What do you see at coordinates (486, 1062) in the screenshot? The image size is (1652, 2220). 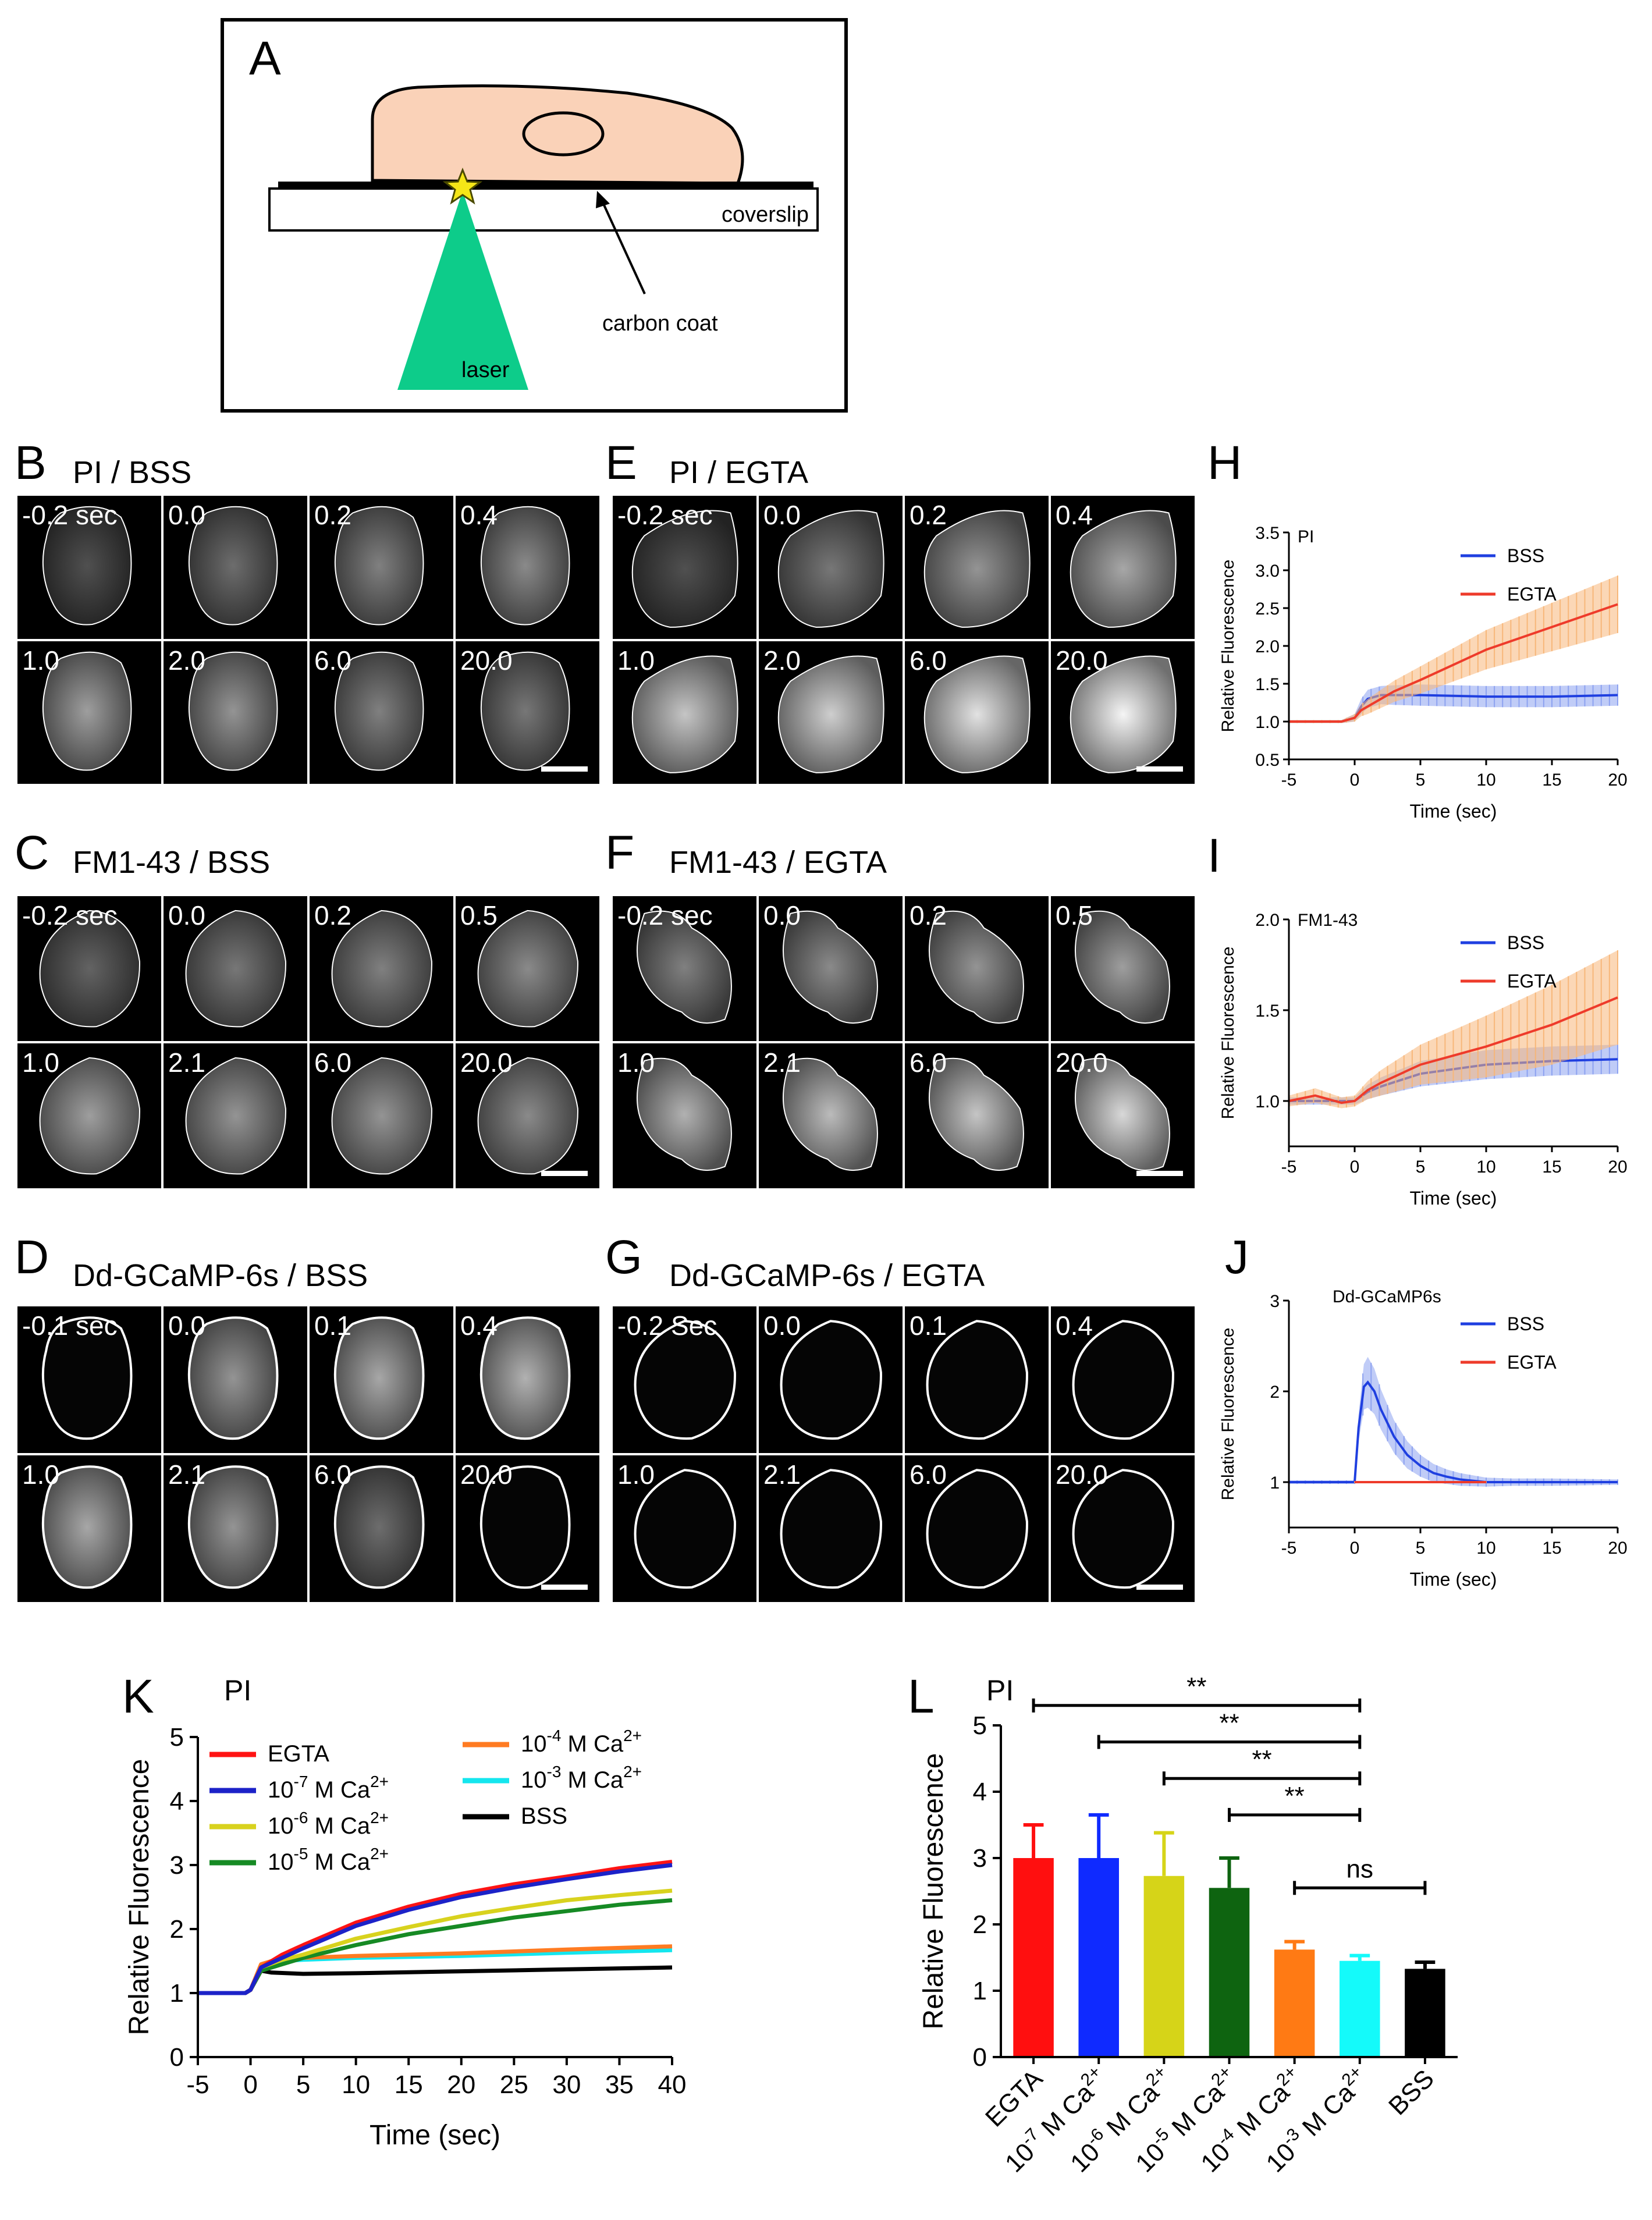 I see `timepoint-label: 20.0` at bounding box center [486, 1062].